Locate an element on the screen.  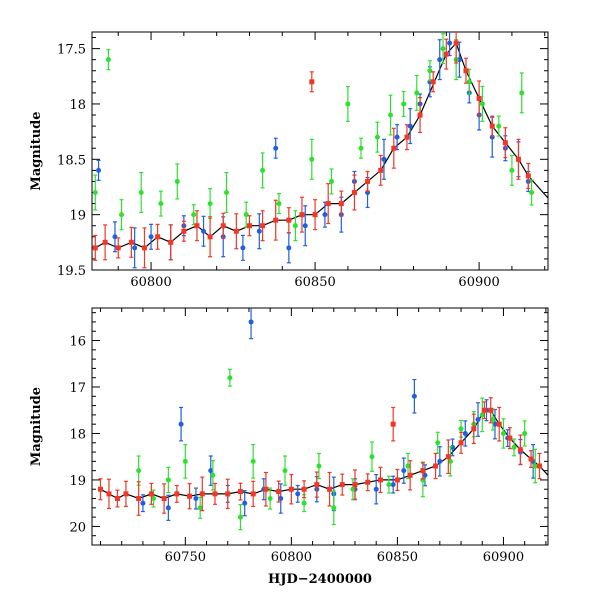
y-tick-label: 19.5 is located at coordinates (71, 271).